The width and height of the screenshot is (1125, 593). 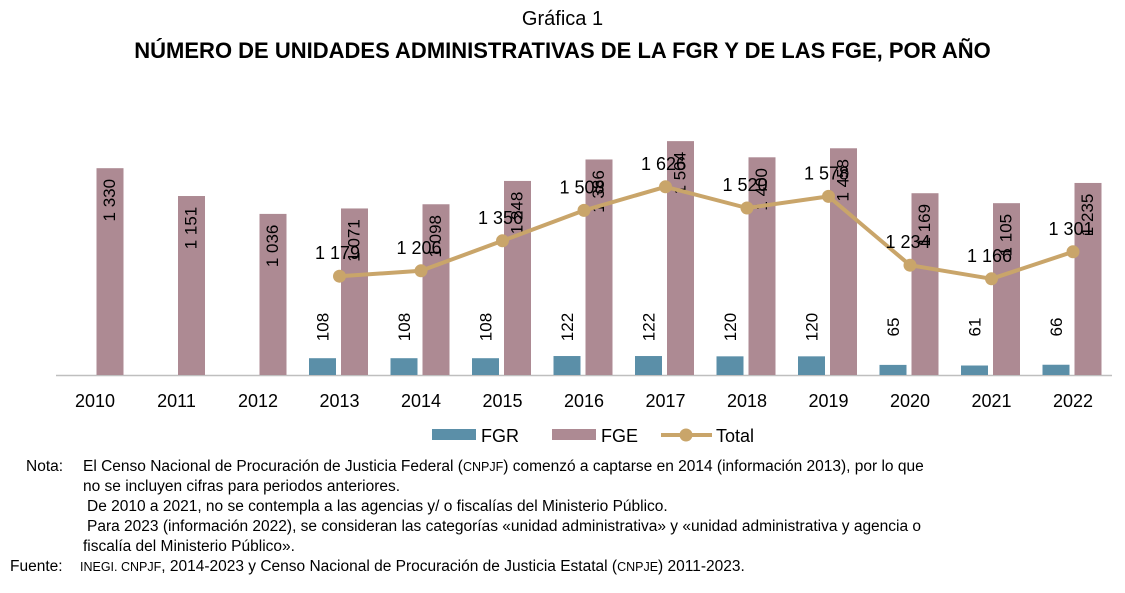 I want to click on chart-kicker: Gráfica 1, so click(x=562, y=19).